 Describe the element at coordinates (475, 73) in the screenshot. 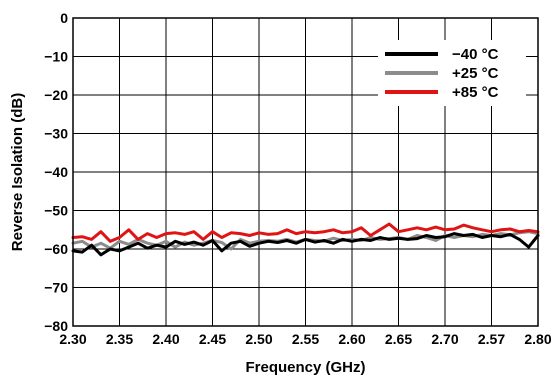

I see `legend-label: +25 °C` at that location.